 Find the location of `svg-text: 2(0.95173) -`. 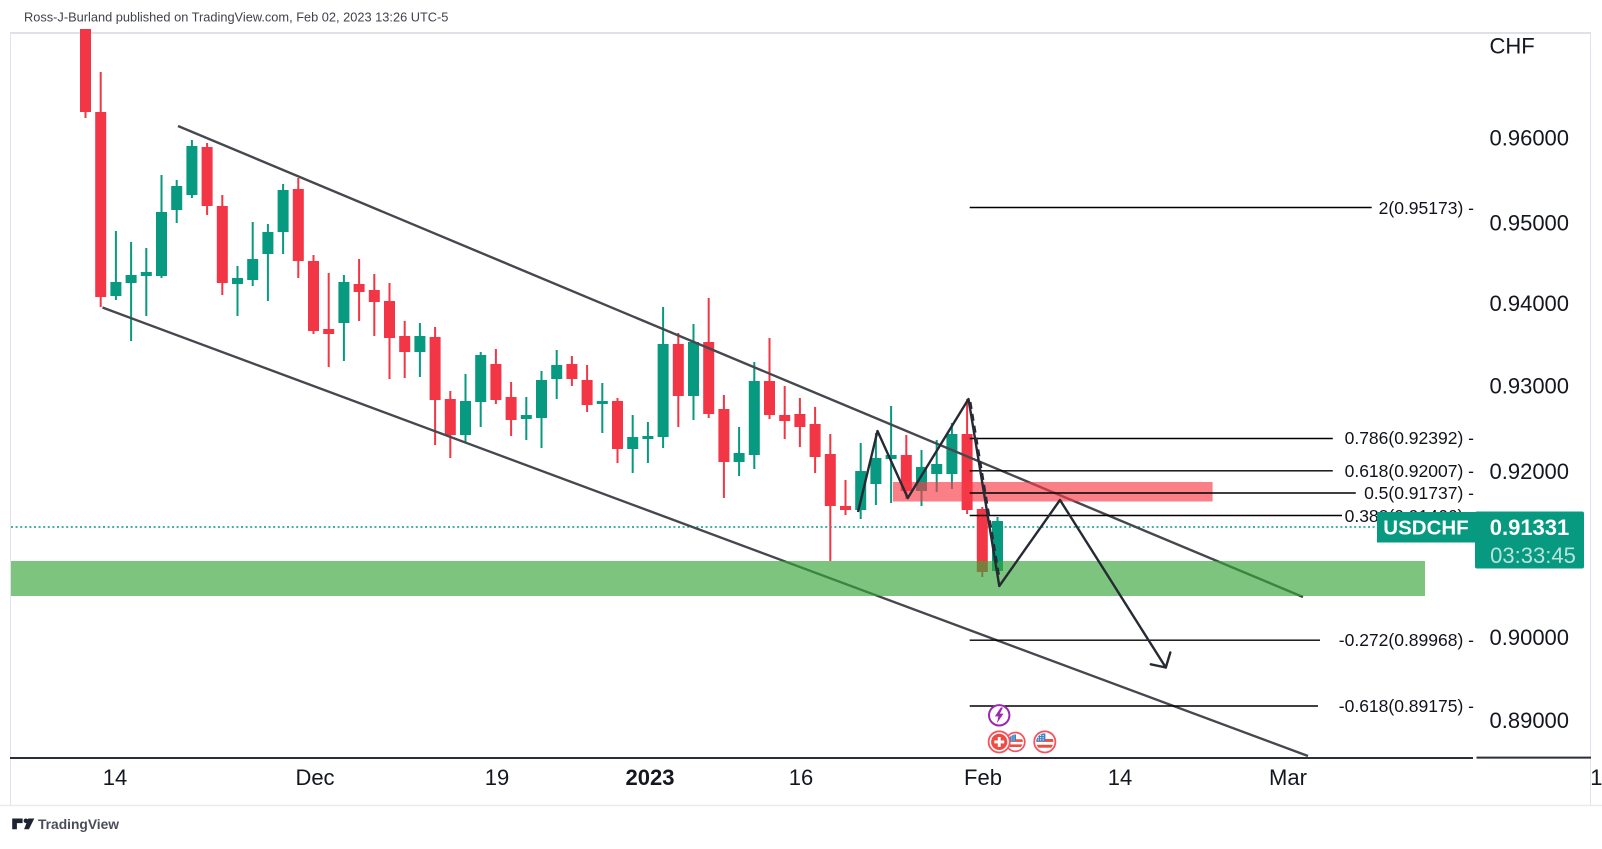

svg-text: 2(0.95173) - is located at coordinates (1427, 208).